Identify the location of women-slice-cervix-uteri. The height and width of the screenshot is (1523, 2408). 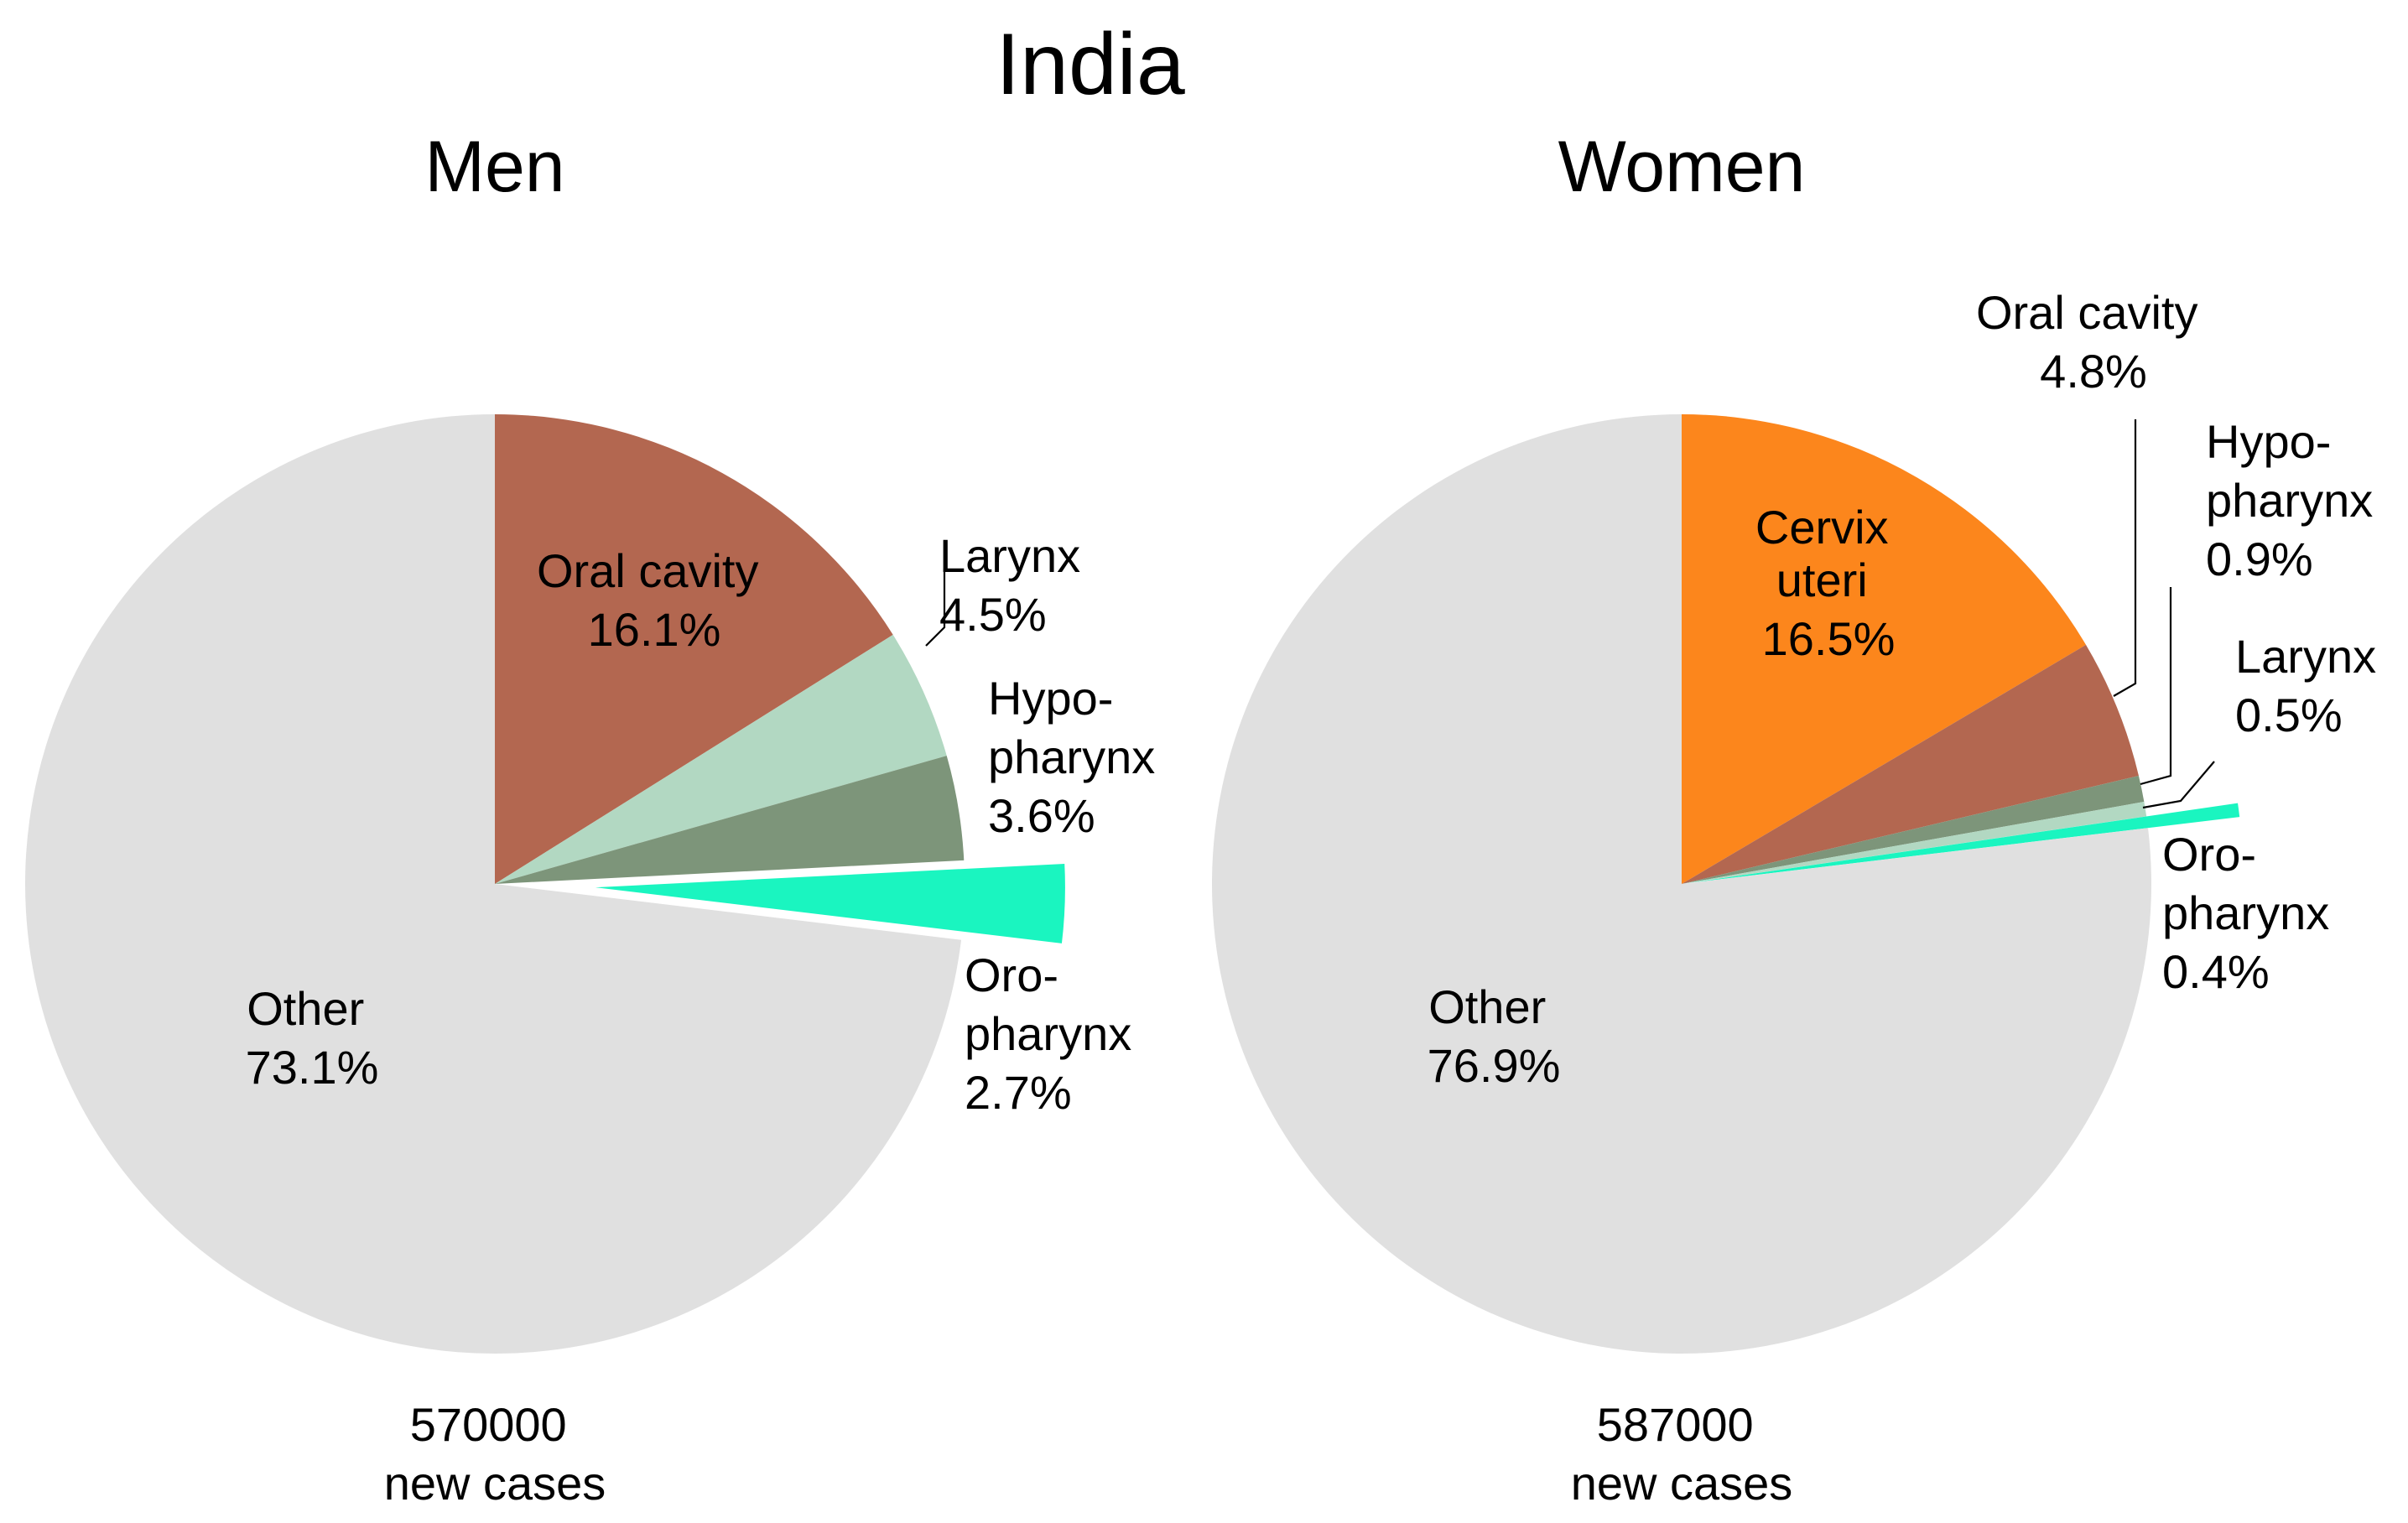
(1885, 649).